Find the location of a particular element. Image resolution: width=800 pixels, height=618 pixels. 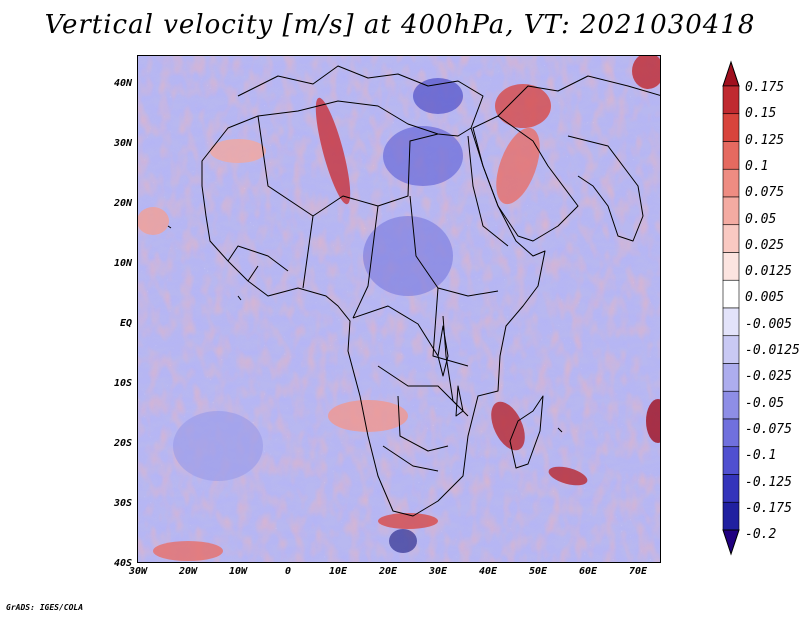

colorbar-level-label: 0.175 is located at coordinates (765, 87).